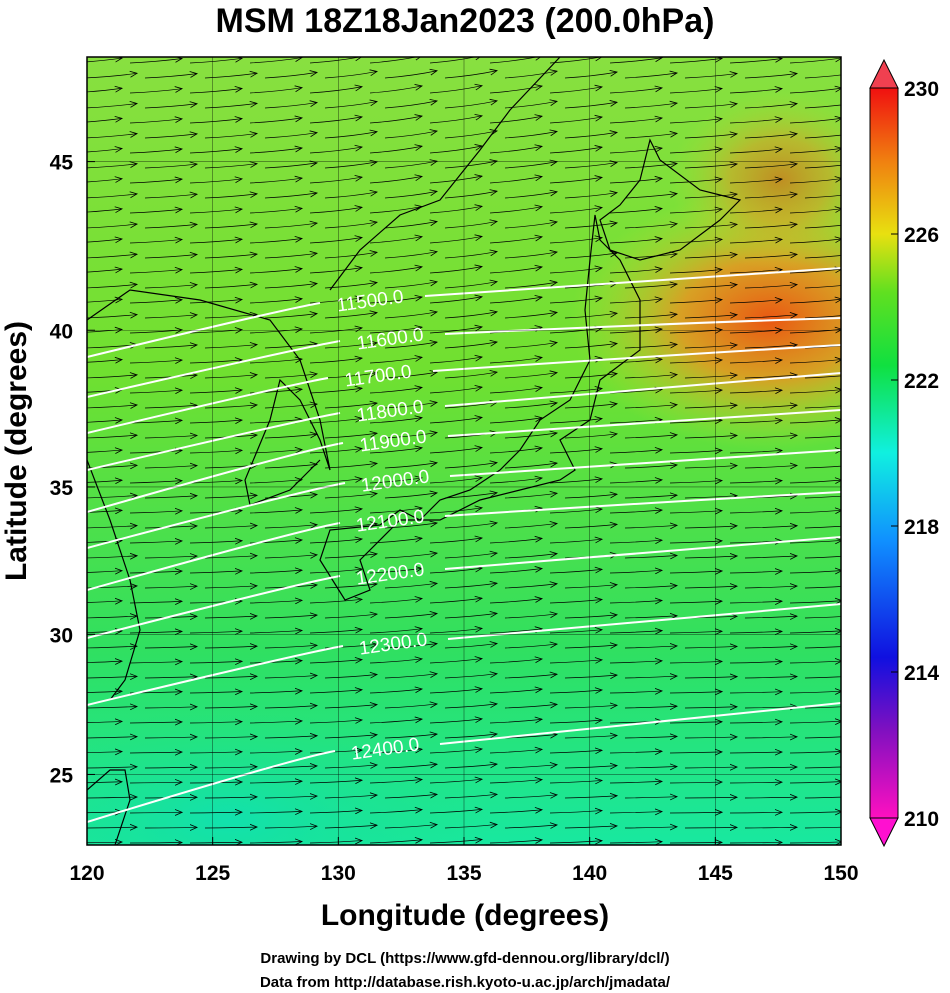 Image resolution: width=950 pixels, height=993 pixels. What do you see at coordinates (16, 451) in the screenshot?
I see `y-axis-label: Latitude (degrees)` at bounding box center [16, 451].